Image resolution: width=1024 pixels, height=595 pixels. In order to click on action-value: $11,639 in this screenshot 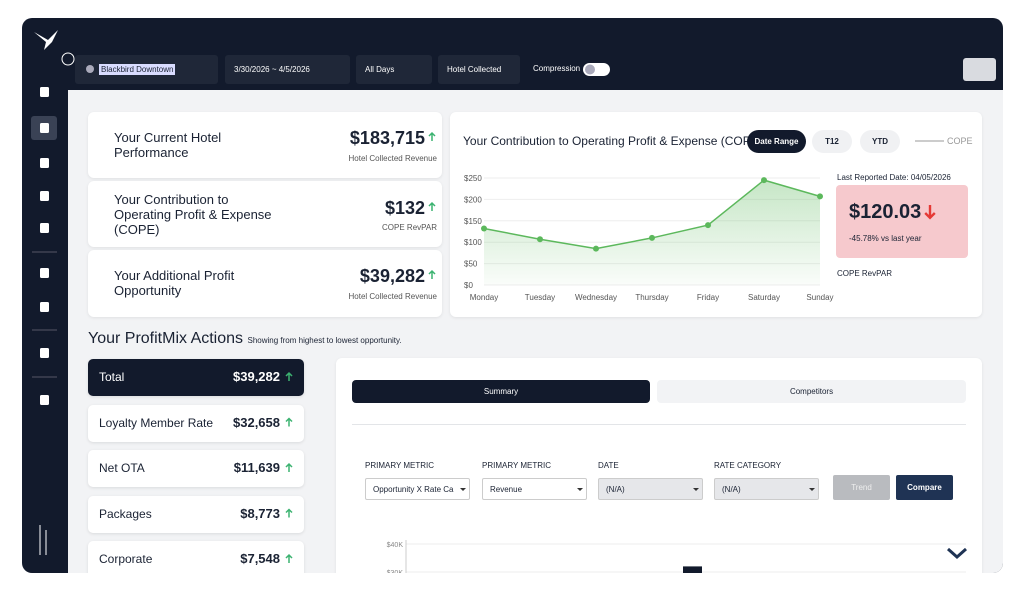, I will do `click(256, 467)`.